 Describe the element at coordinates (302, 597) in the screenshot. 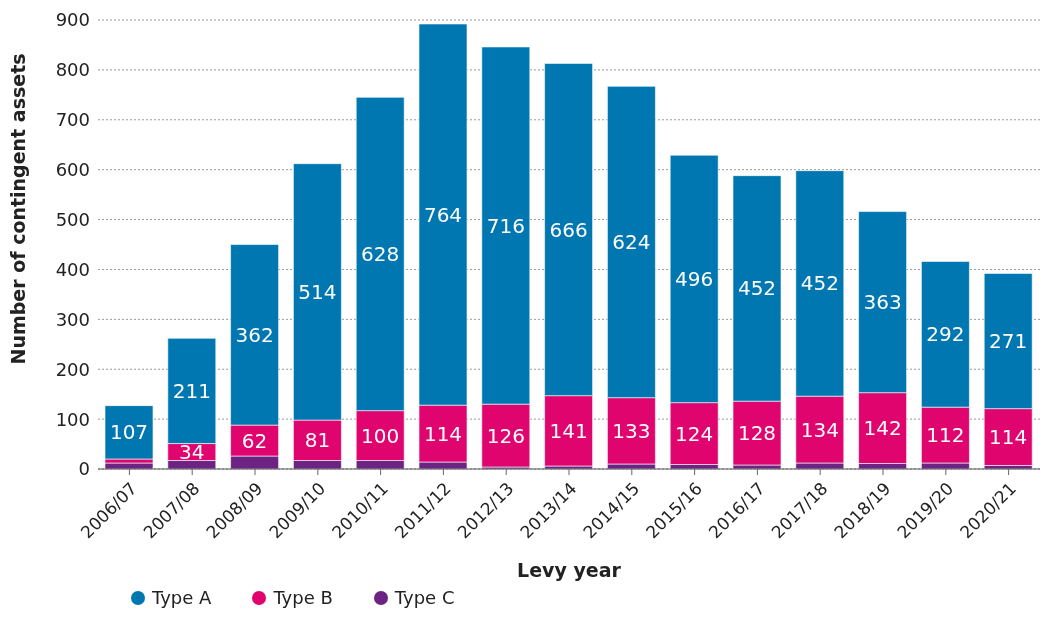

I see `legend-label: Type B` at that location.